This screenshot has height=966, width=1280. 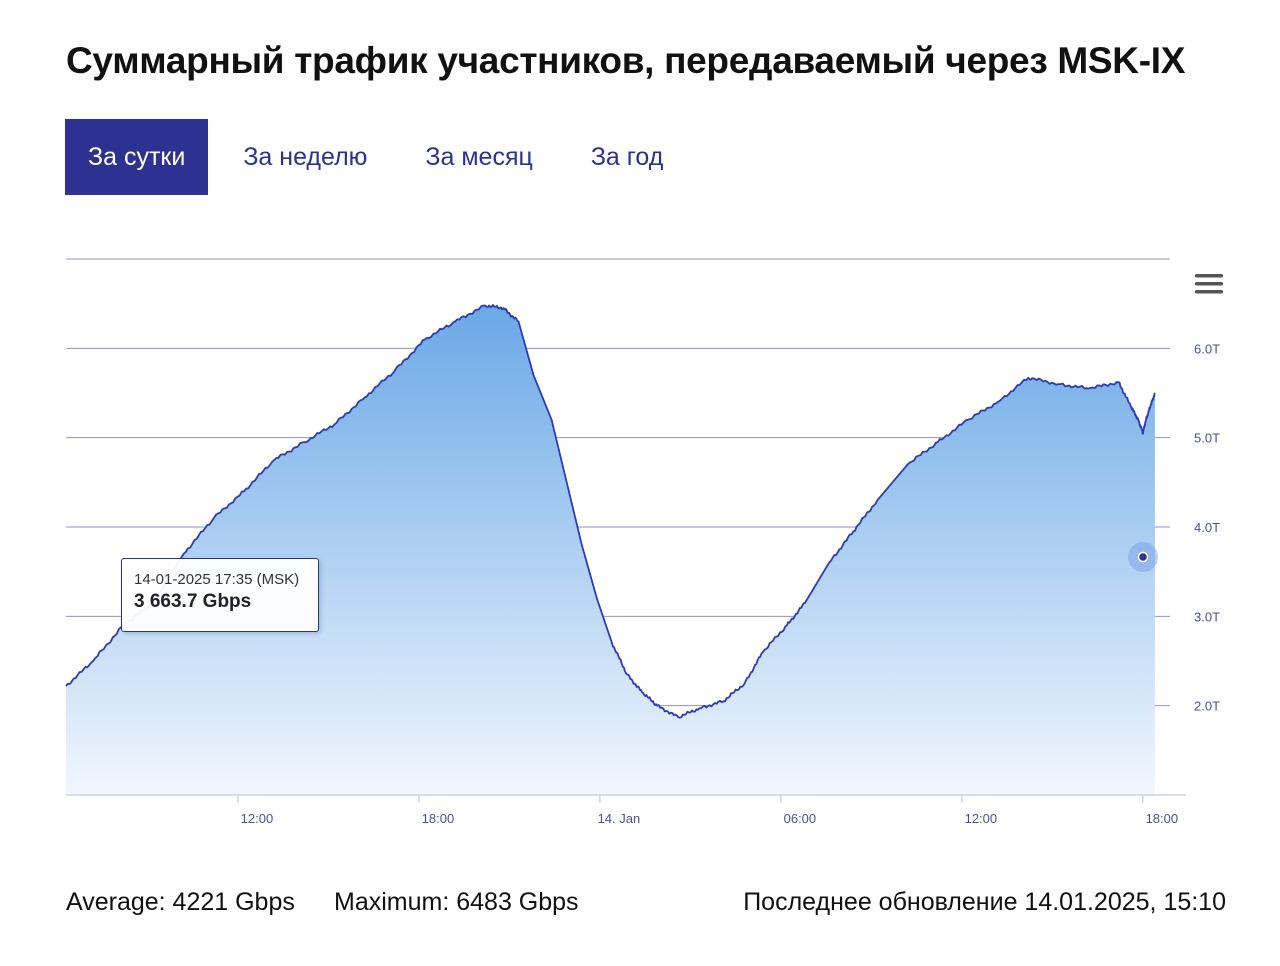 What do you see at coordinates (800, 818) in the screenshot?
I see `x-tick-label: 06:00` at bounding box center [800, 818].